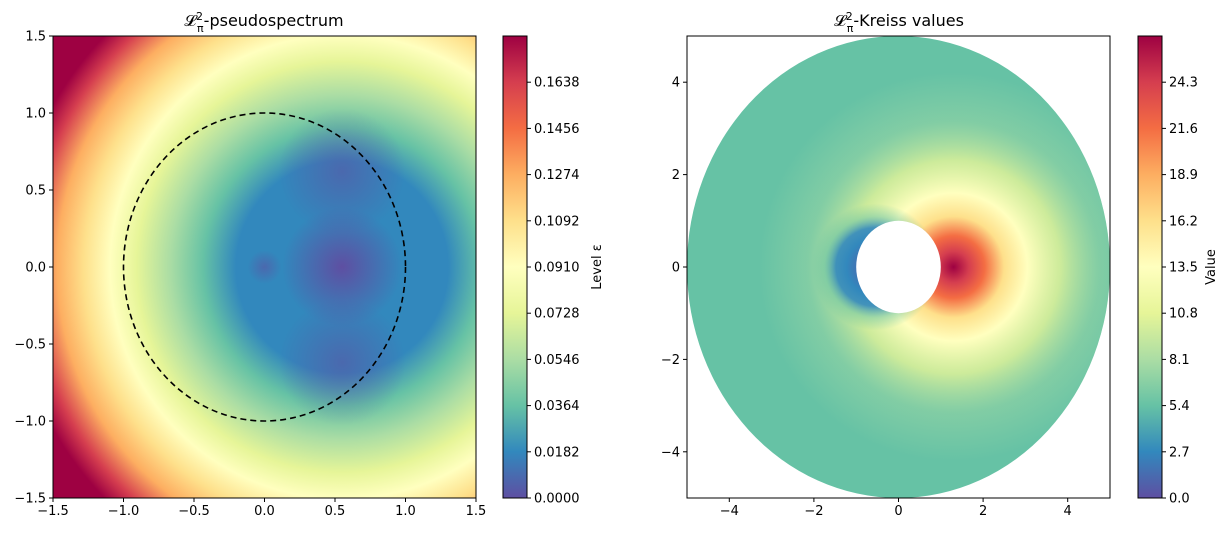  What do you see at coordinates (557, 268) in the screenshot?
I see `pseudospectrum-colorbar-tick-label: 0.0910` at bounding box center [557, 268].